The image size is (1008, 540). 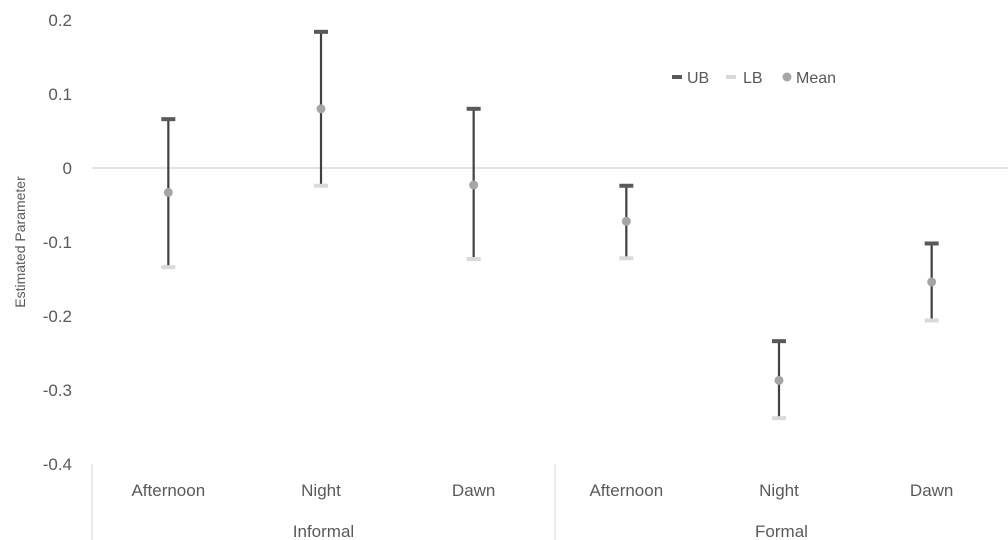 I want to click on y-tick-label: -0.4, so click(x=57, y=464).